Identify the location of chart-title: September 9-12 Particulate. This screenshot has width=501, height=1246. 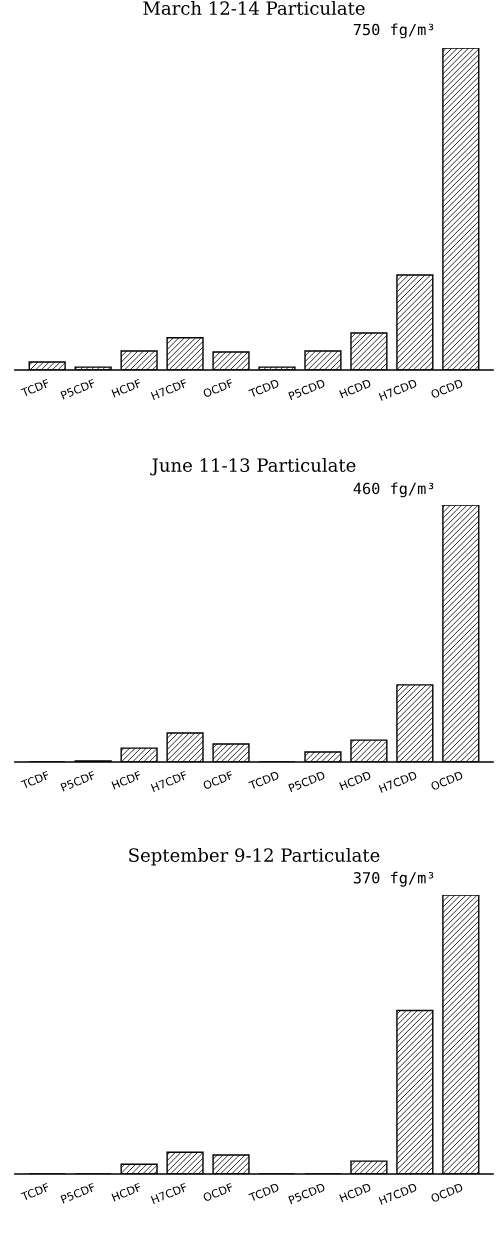
(254, 856).